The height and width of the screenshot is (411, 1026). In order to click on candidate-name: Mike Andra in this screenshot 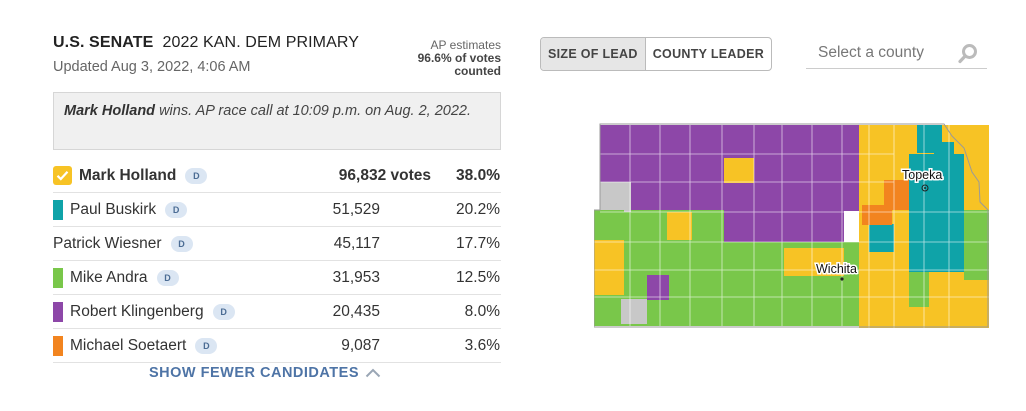, I will do `click(109, 277)`.